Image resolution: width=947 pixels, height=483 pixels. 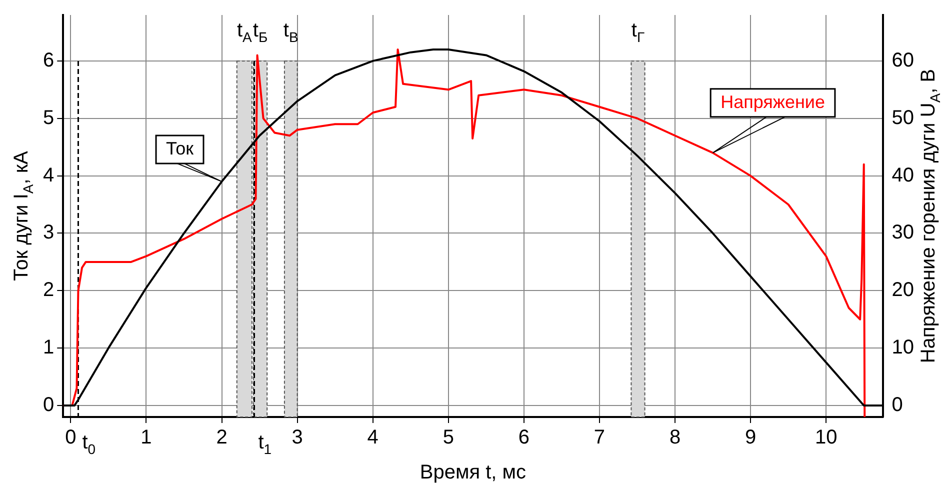 What do you see at coordinates (48, 290) in the screenshot?
I see `y-tick-label: 2` at bounding box center [48, 290].